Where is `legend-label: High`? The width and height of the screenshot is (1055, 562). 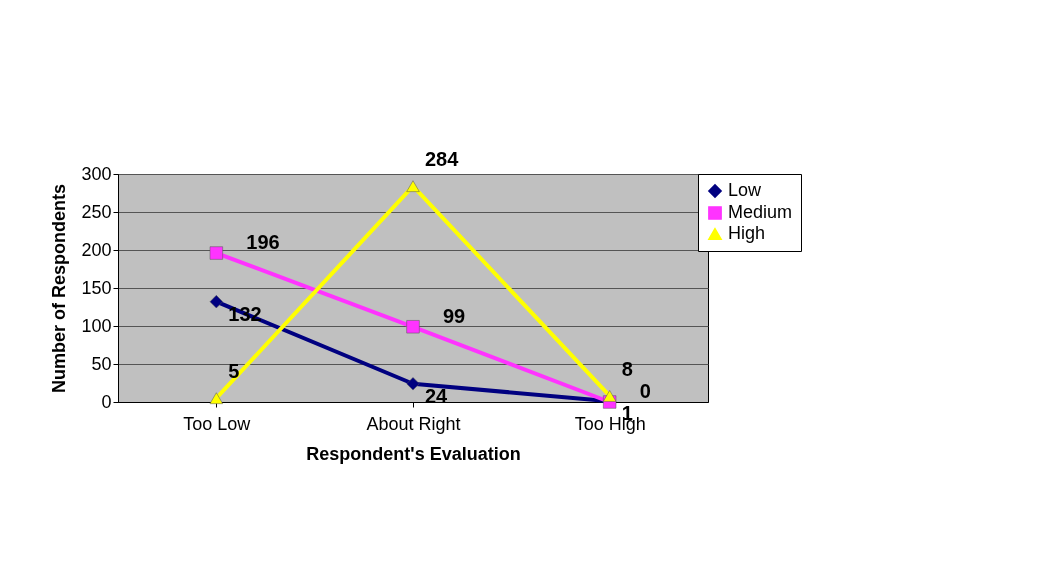 legend-label: High is located at coordinates (747, 233).